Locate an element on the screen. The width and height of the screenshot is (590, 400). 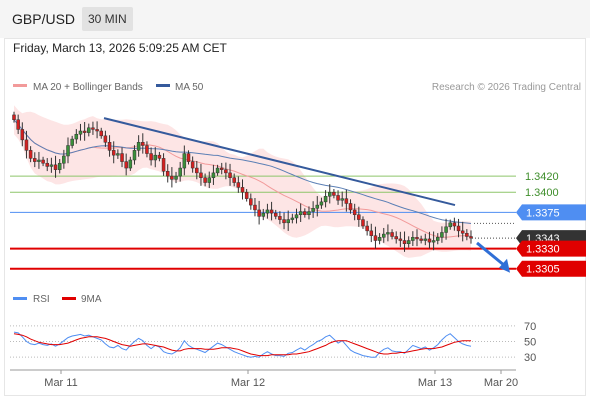
level-tag-text-1.3330: 1.3330 is located at coordinates (543, 250).